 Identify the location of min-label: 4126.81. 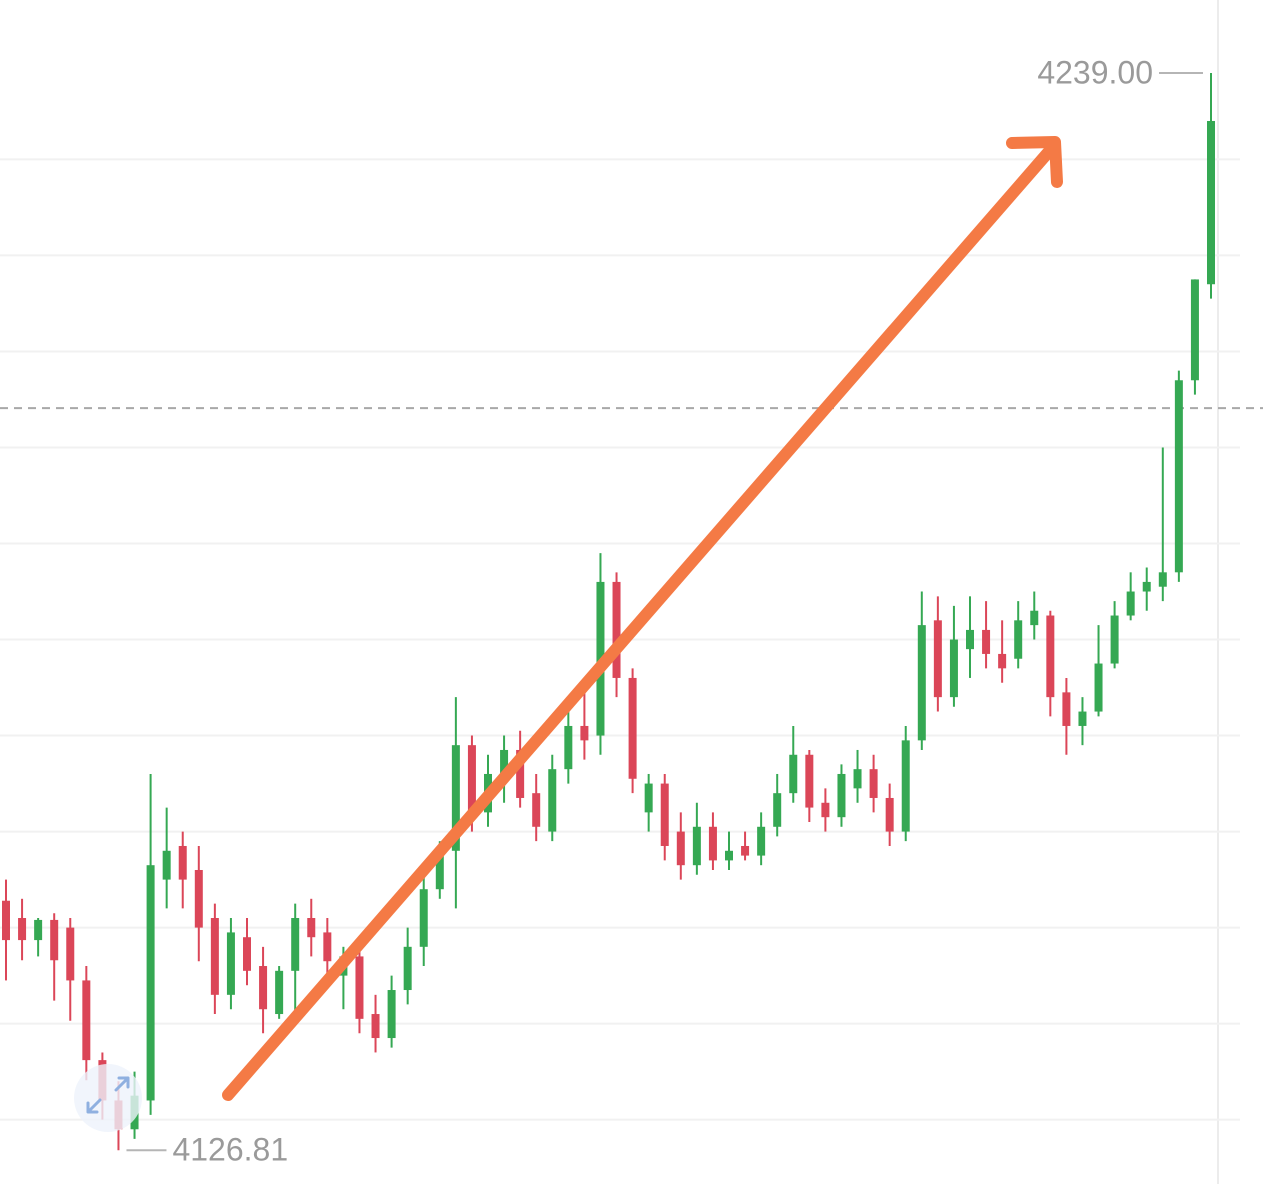
(230, 1150).